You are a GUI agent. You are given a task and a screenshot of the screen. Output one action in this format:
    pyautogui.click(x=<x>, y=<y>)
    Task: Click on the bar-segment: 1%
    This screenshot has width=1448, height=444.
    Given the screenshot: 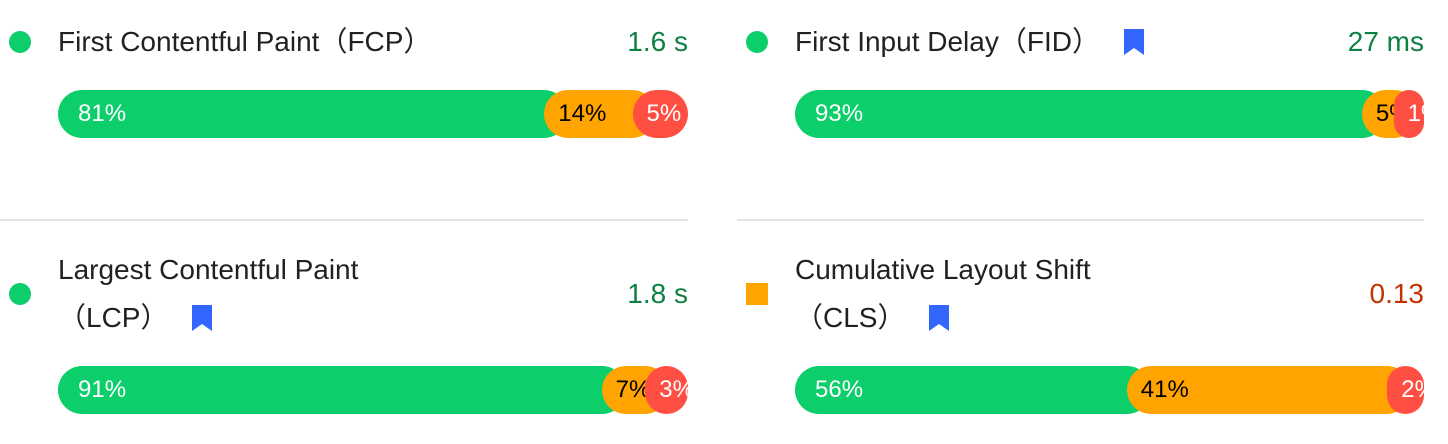 What is the action you would take?
    pyautogui.click(x=1408, y=114)
    